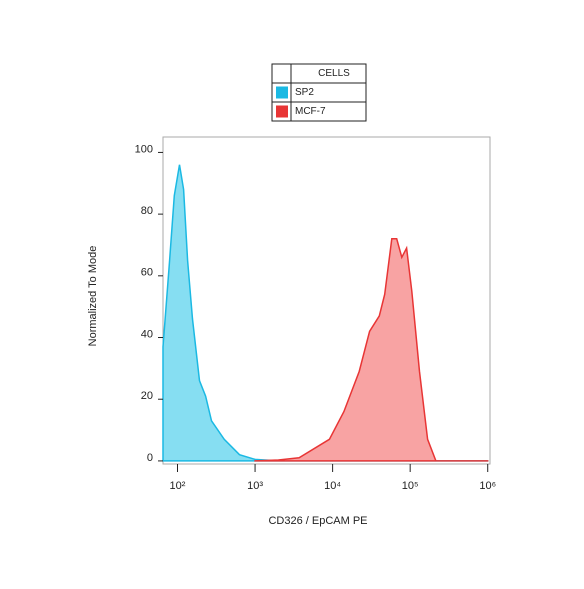 This screenshot has width=584, height=589. What do you see at coordinates (487, 486) in the screenshot?
I see `x-tick-label: 10⁶` at bounding box center [487, 486].